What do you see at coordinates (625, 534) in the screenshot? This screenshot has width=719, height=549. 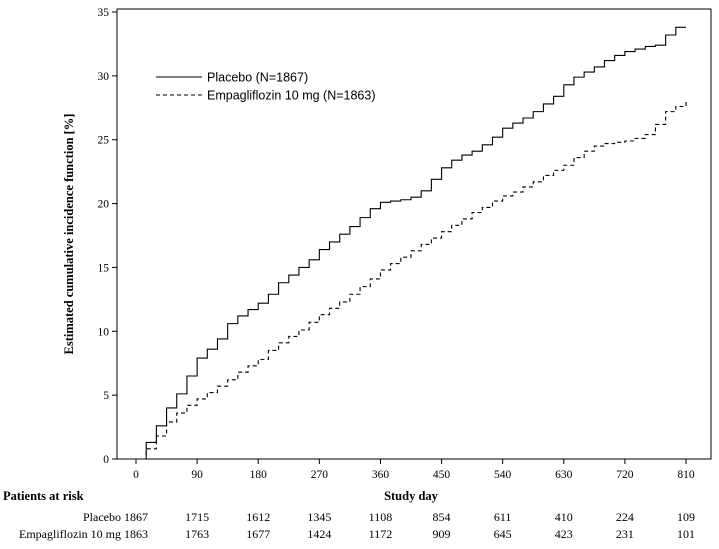 I see `risk-count: 231` at bounding box center [625, 534].